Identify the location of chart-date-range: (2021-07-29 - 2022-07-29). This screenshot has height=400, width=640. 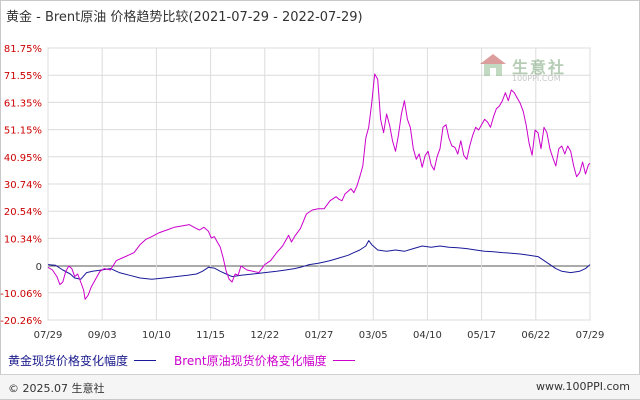
(275, 17).